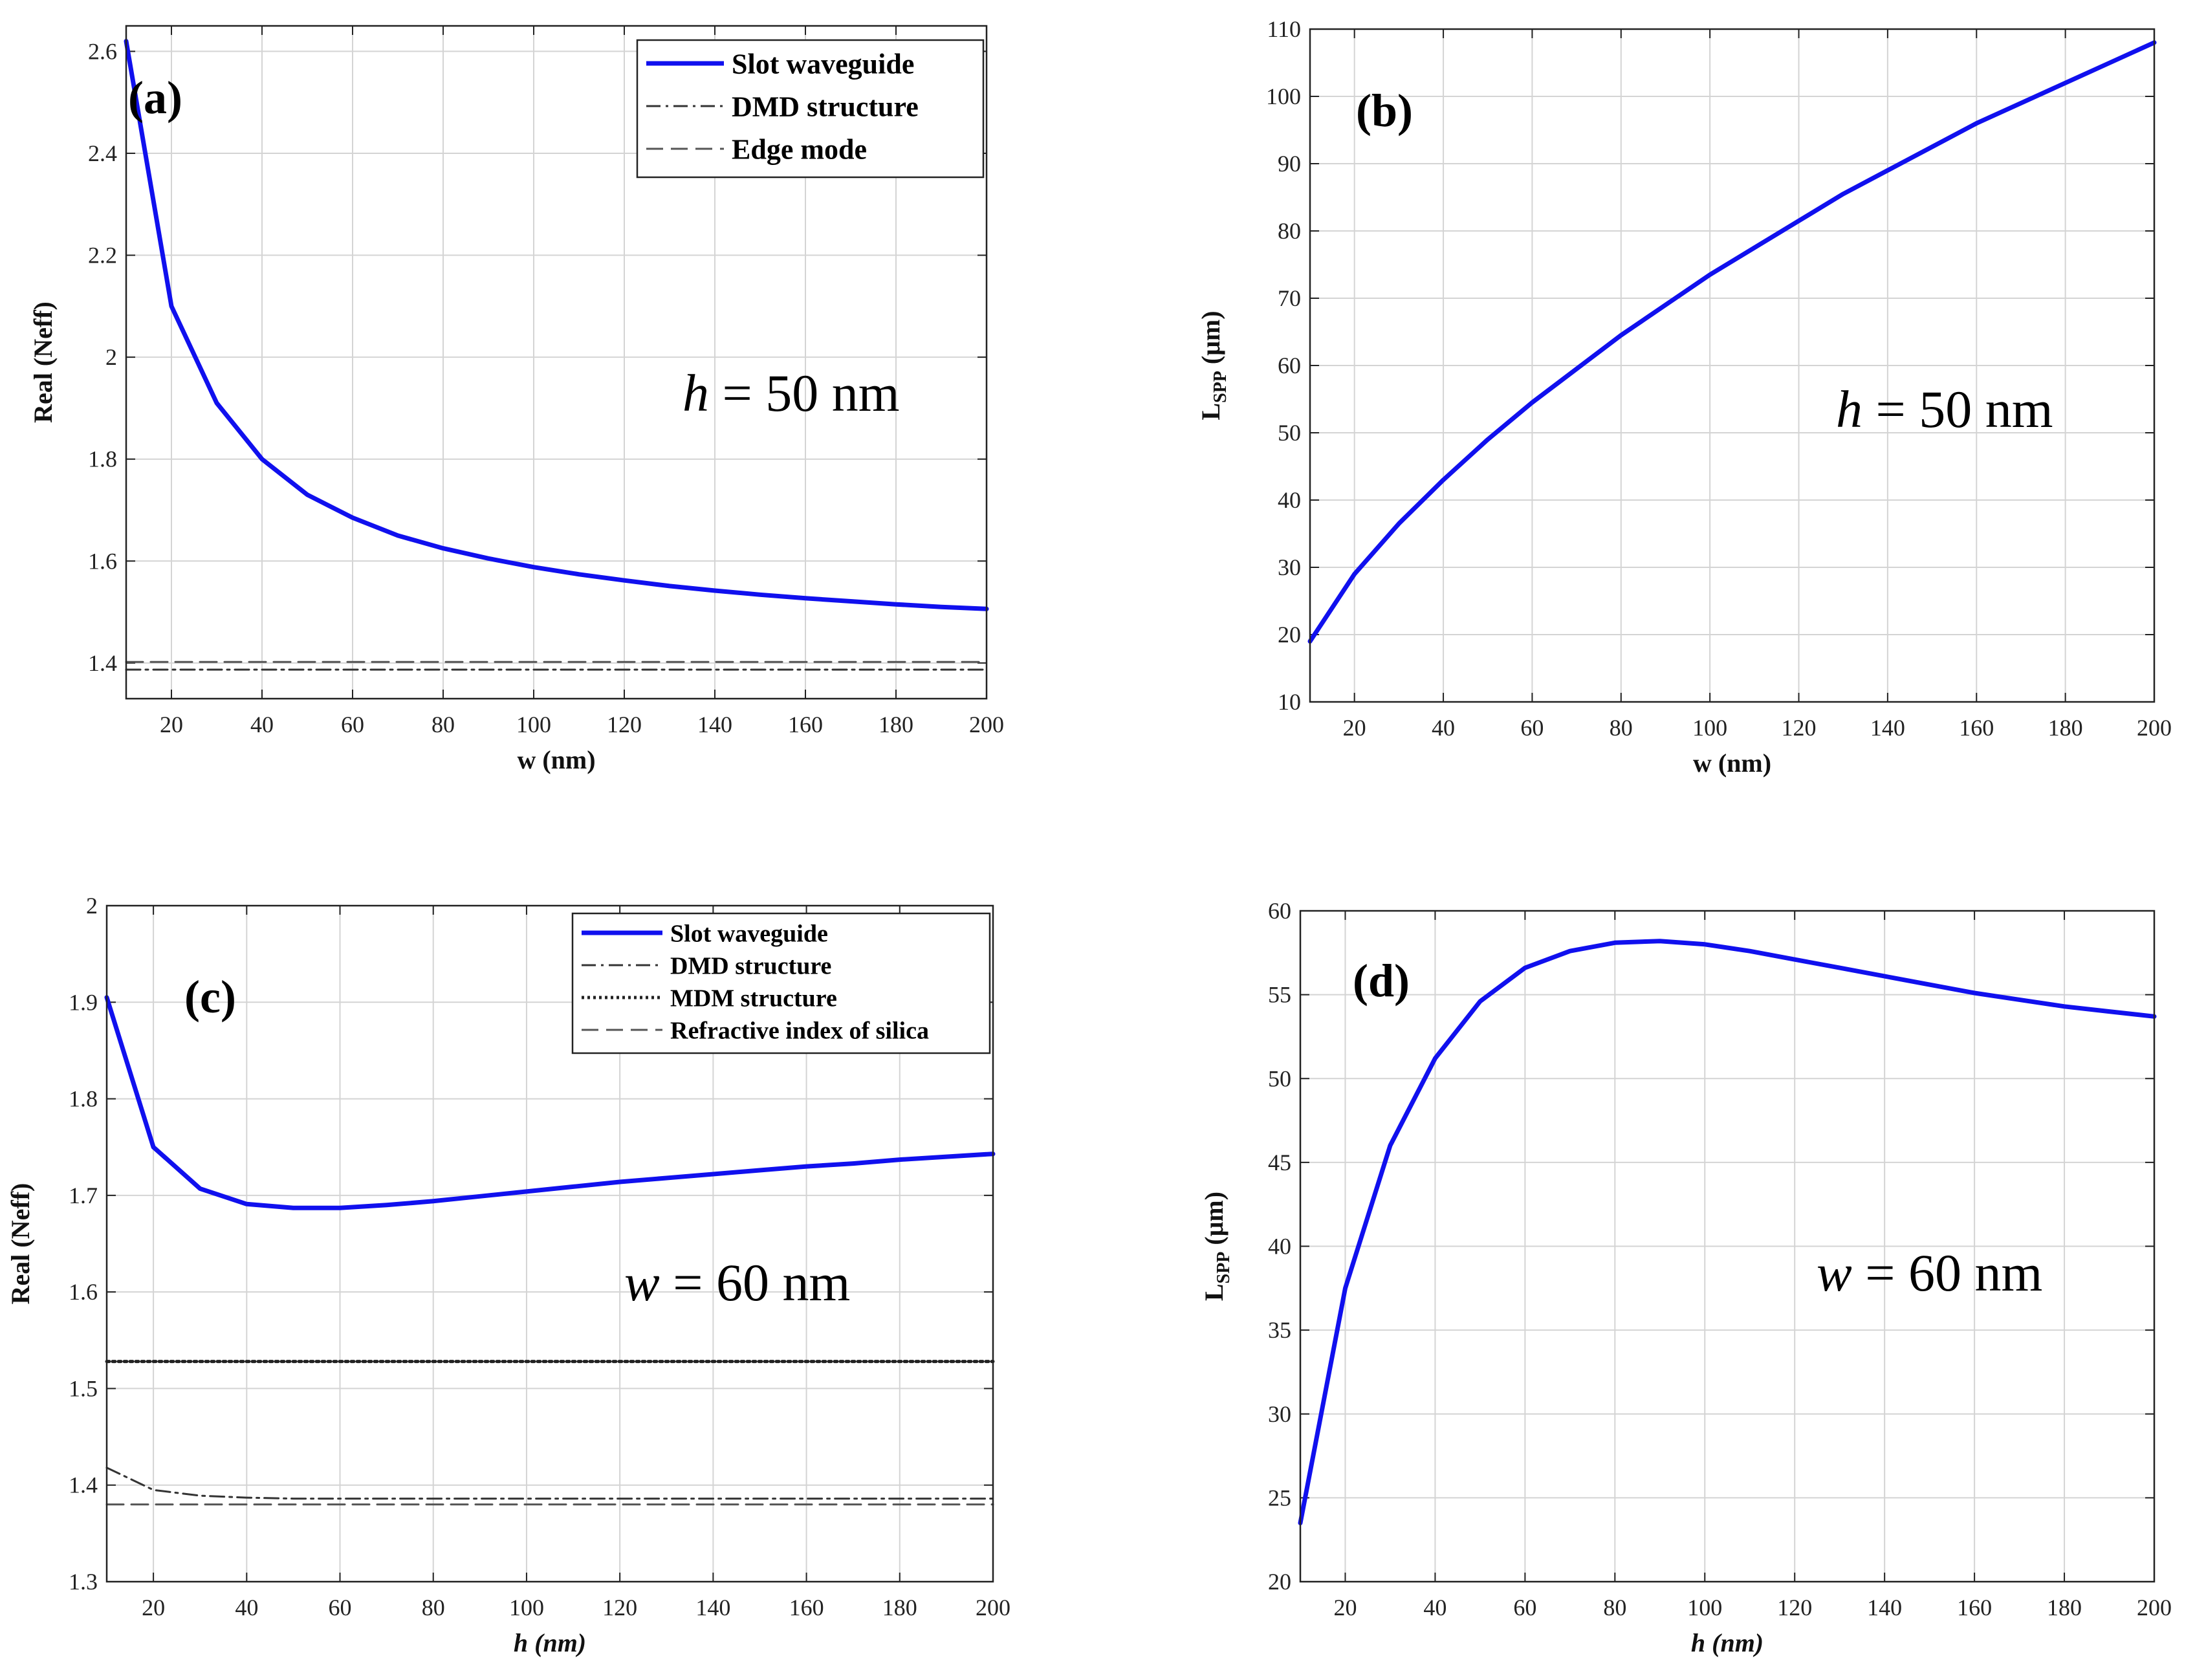 This screenshot has height=1680, width=2195. I want to click on y-tick-label: 50, so click(1279, 1078).